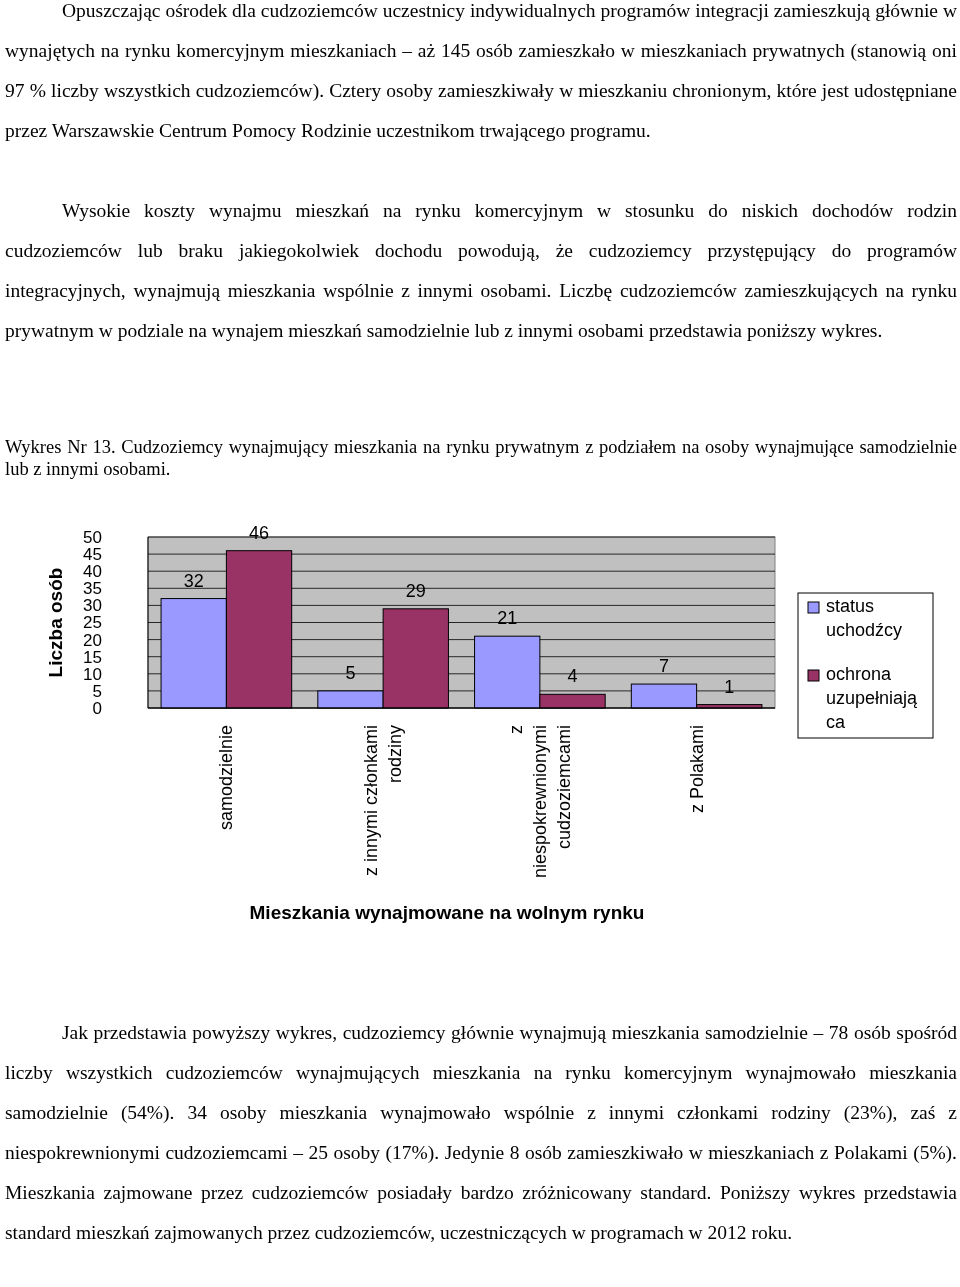  Describe the element at coordinates (383, 801) in the screenshot. I see `x-tick-label: z innymi członkami rodziny` at that location.